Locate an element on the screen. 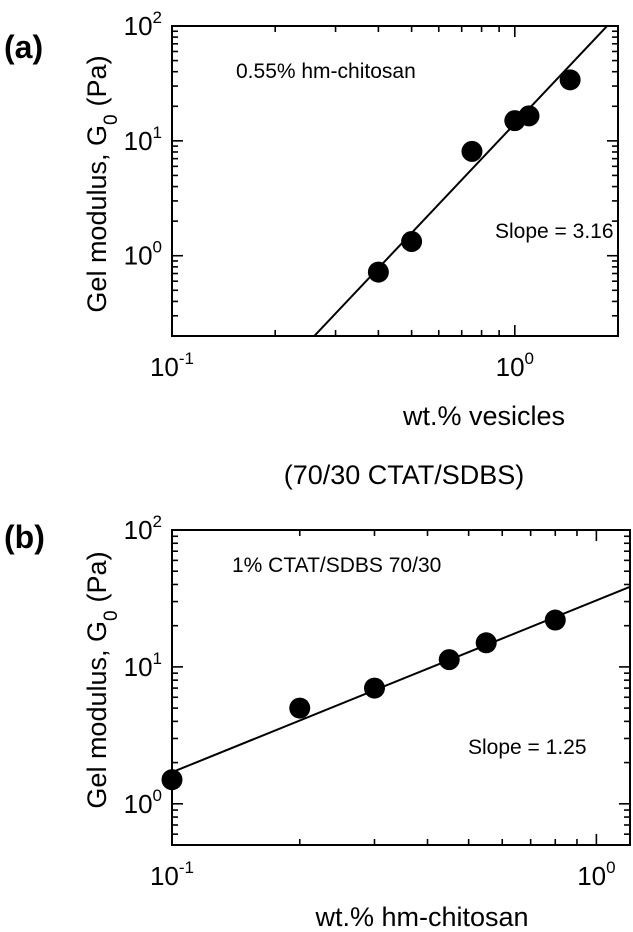 The width and height of the screenshot is (633, 932). panel-a-y-tick-label: 10¹ is located at coordinates (143, 139).